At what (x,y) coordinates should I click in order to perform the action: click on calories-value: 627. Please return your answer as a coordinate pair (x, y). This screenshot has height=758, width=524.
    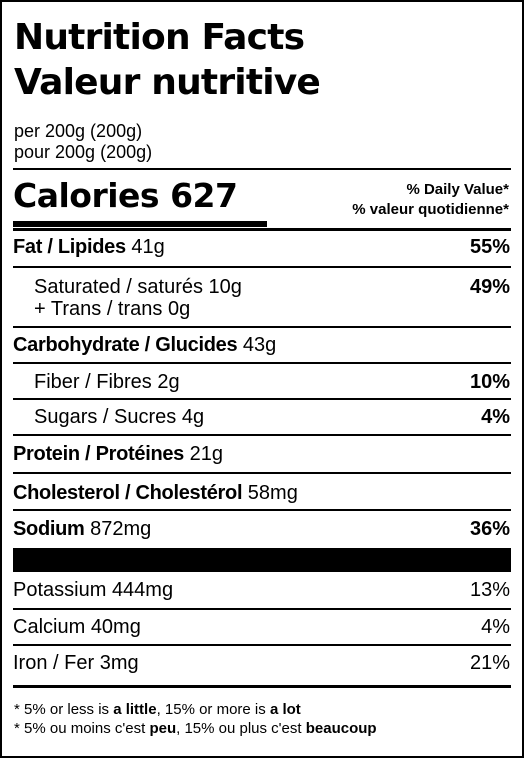
    Looking at the image, I should click on (204, 195).